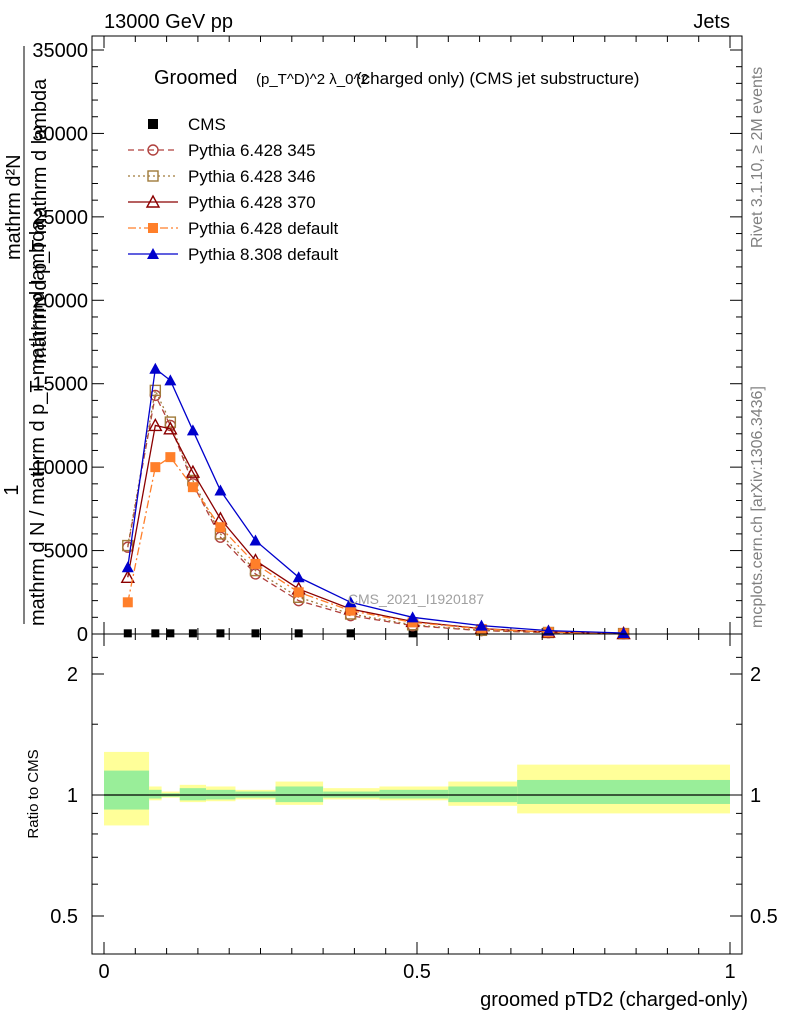  Describe the element at coordinates (755, 796) in the screenshot. I see `ratio-y-tick-label-right: 1` at that location.